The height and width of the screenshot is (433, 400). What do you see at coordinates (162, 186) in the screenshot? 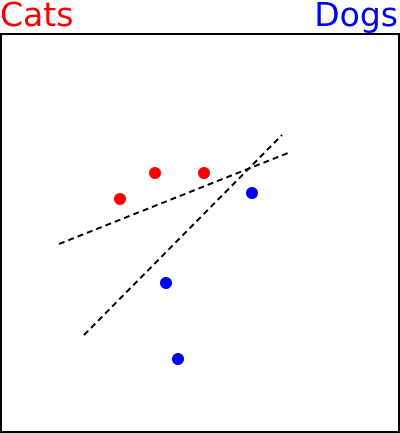
I see `cat-points` at bounding box center [162, 186].